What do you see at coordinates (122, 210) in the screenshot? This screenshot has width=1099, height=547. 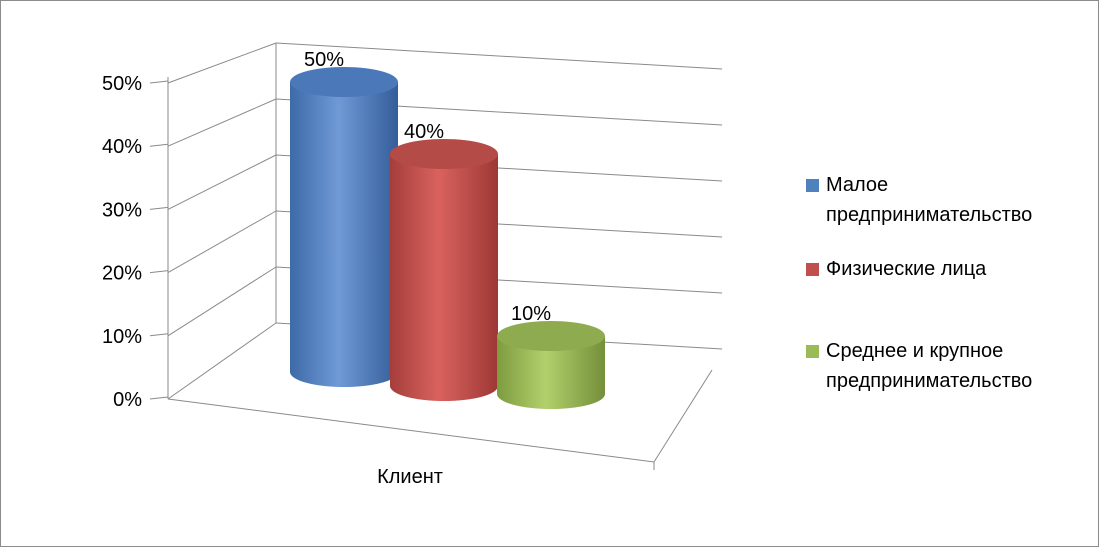 I see `y-tick-label: 30%` at bounding box center [122, 210].